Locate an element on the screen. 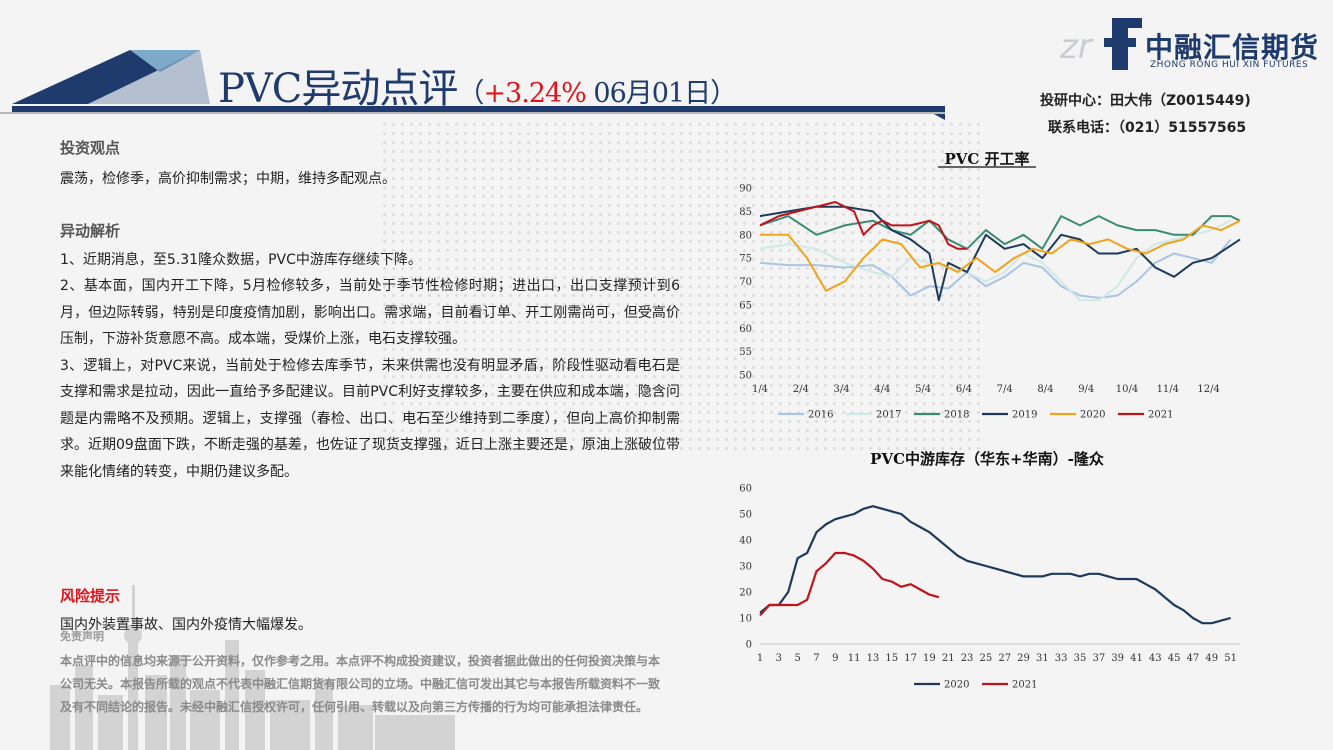 This screenshot has width=1333, height=750. x-tick-label: 15 is located at coordinates (891, 658).